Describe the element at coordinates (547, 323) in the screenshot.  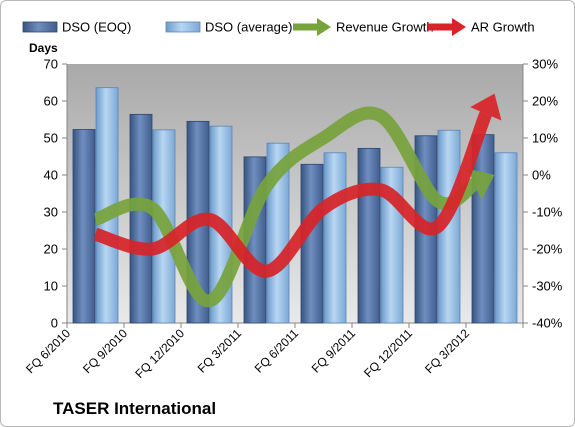
I see `y-tick-label-right: -40%` at that location.